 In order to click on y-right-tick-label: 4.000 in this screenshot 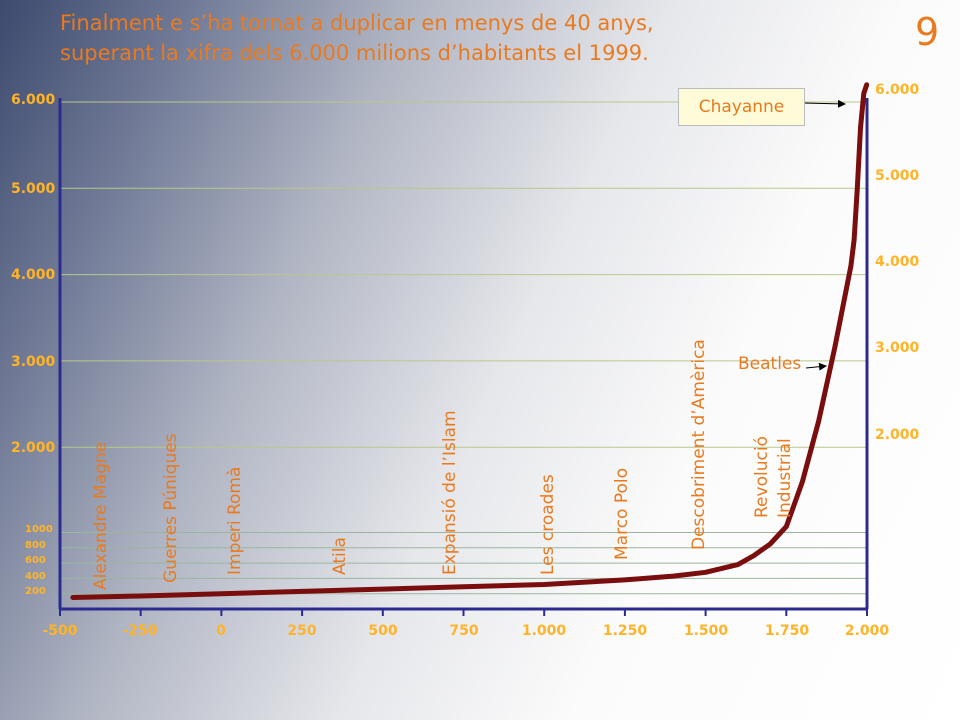, I will do `click(897, 262)`.